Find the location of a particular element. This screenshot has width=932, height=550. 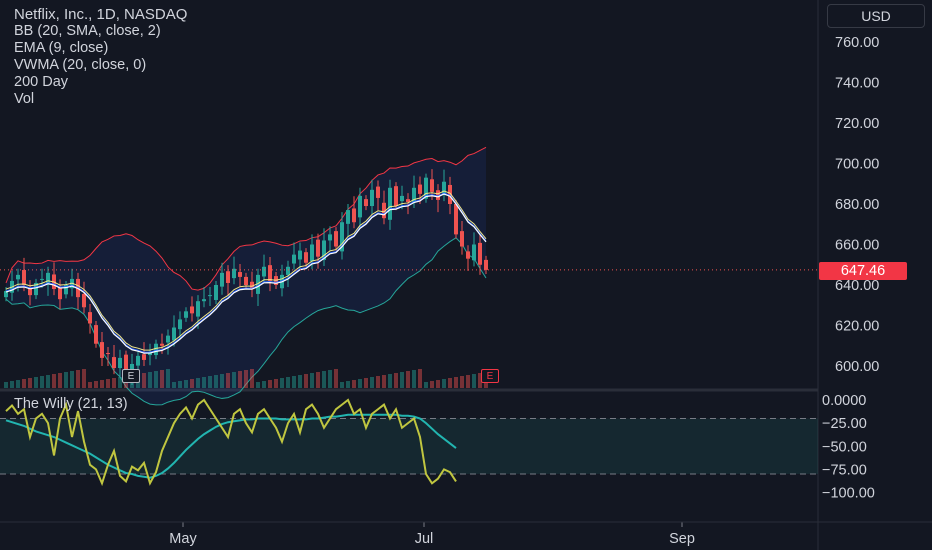

symbol-title: Netflix, Inc., 1D, NASDAQ is located at coordinates (101, 14).